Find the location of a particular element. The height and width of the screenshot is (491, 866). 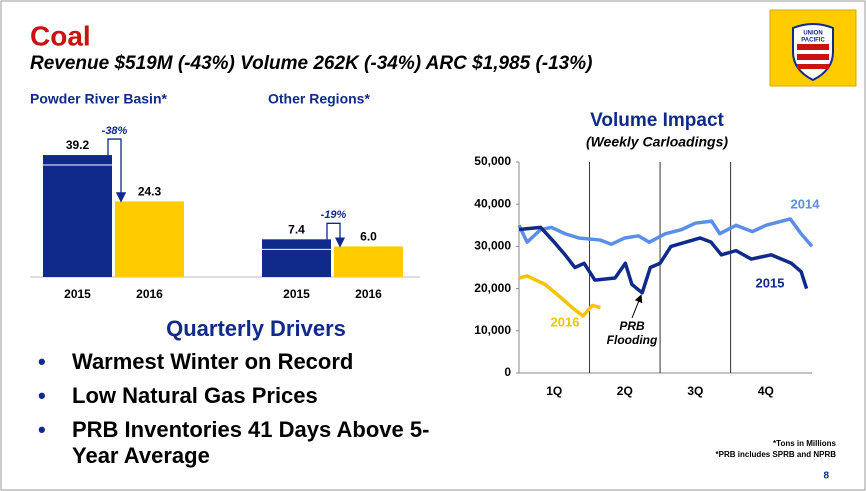

series-label: 2014 is located at coordinates (806, 203).